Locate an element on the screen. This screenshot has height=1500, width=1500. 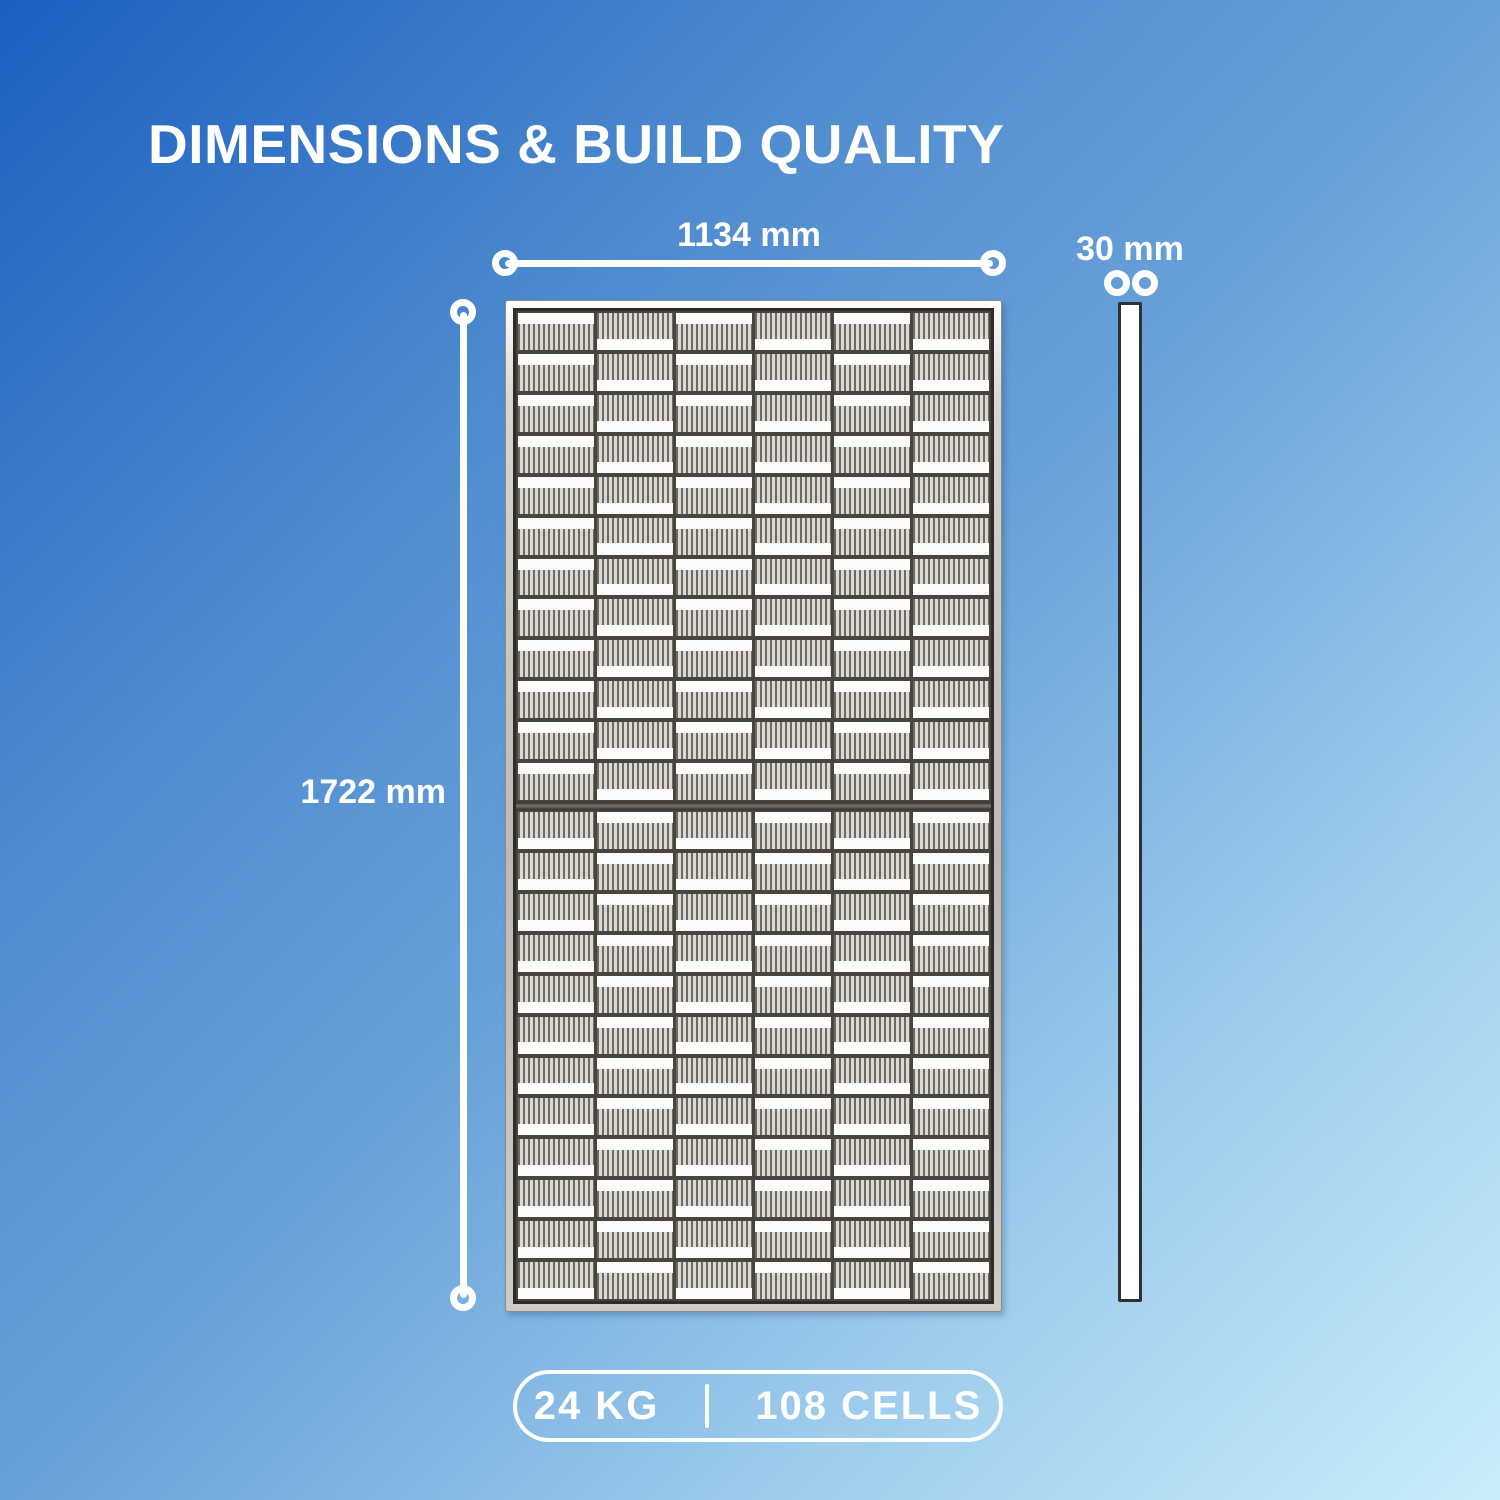
width-dimension-line is located at coordinates (749, 263).